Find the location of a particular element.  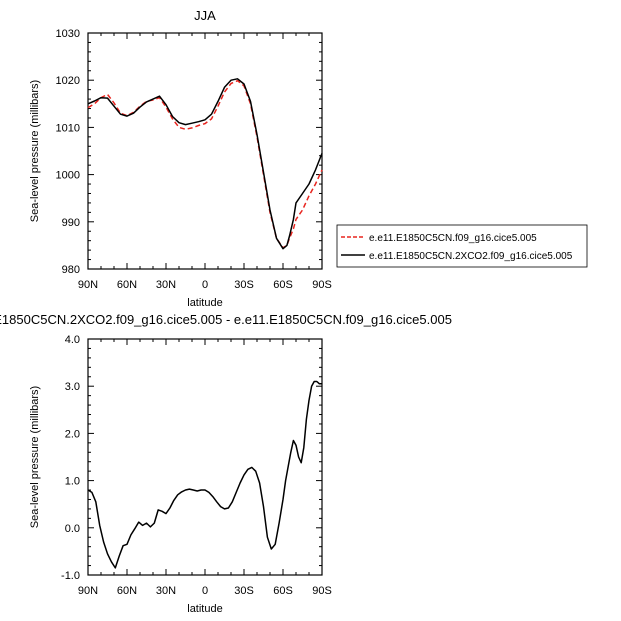

y-tick-label: 0.0 is located at coordinates (72, 529).